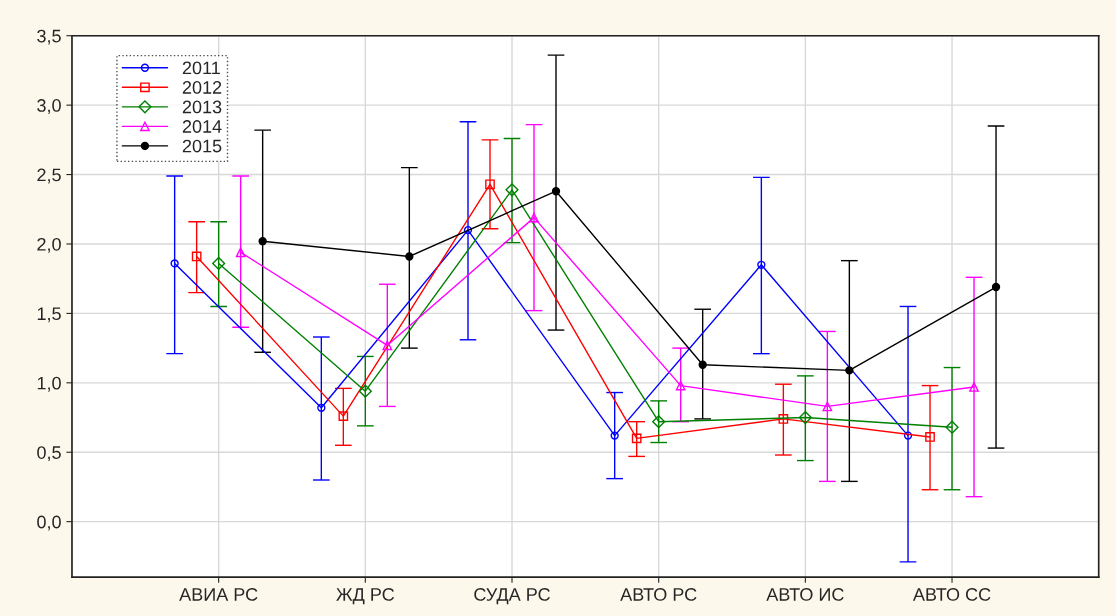  Describe the element at coordinates (658, 594) in the screenshot. I see `x-tick-label: АВТО РС` at that location.